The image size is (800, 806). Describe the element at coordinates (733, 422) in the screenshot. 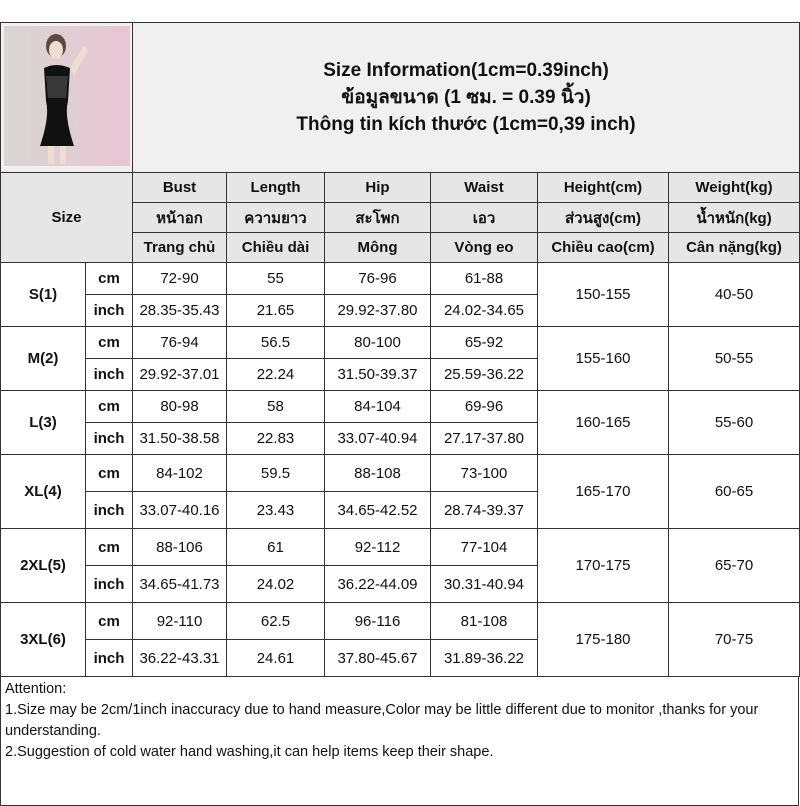

I see `weight-value: 55-60` at that location.